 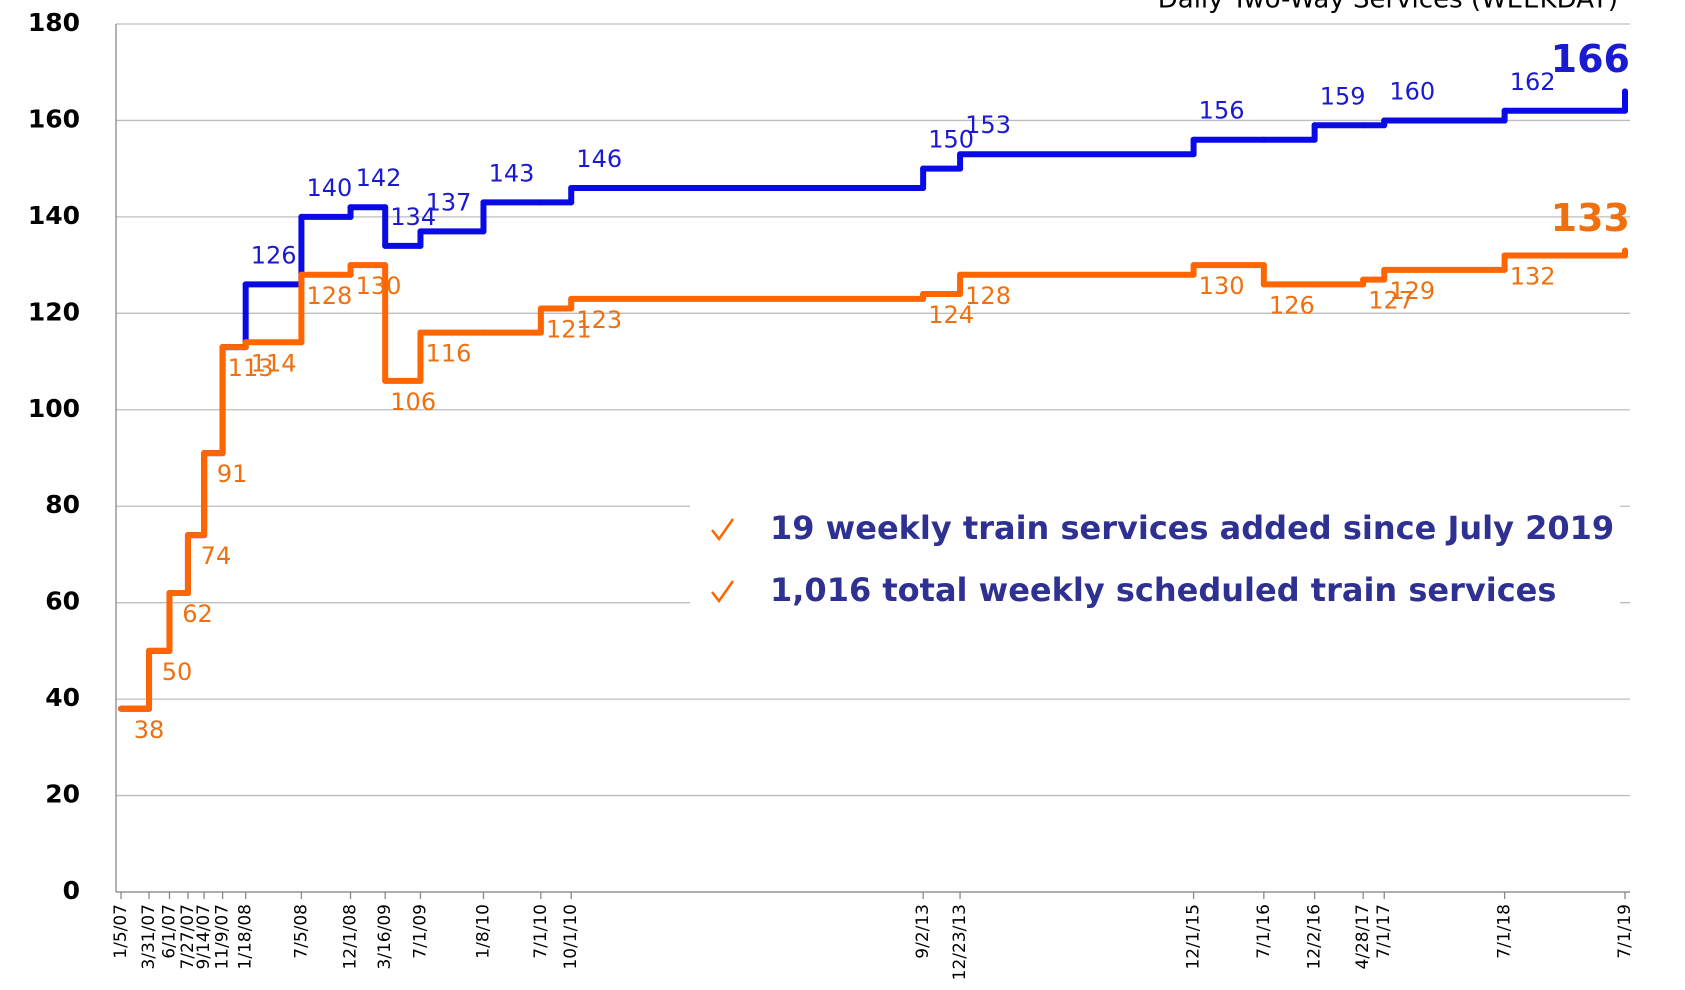 What do you see at coordinates (177, 672) in the screenshot?
I see `value-label: 50` at bounding box center [177, 672].